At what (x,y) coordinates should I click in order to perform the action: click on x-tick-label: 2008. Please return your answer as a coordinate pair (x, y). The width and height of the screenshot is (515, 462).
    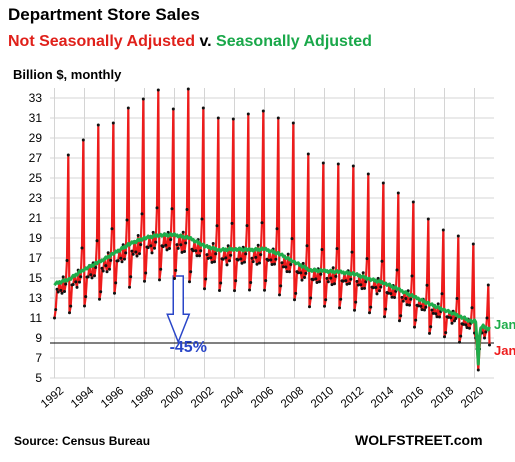
    Looking at the image, I should click on (292, 398).